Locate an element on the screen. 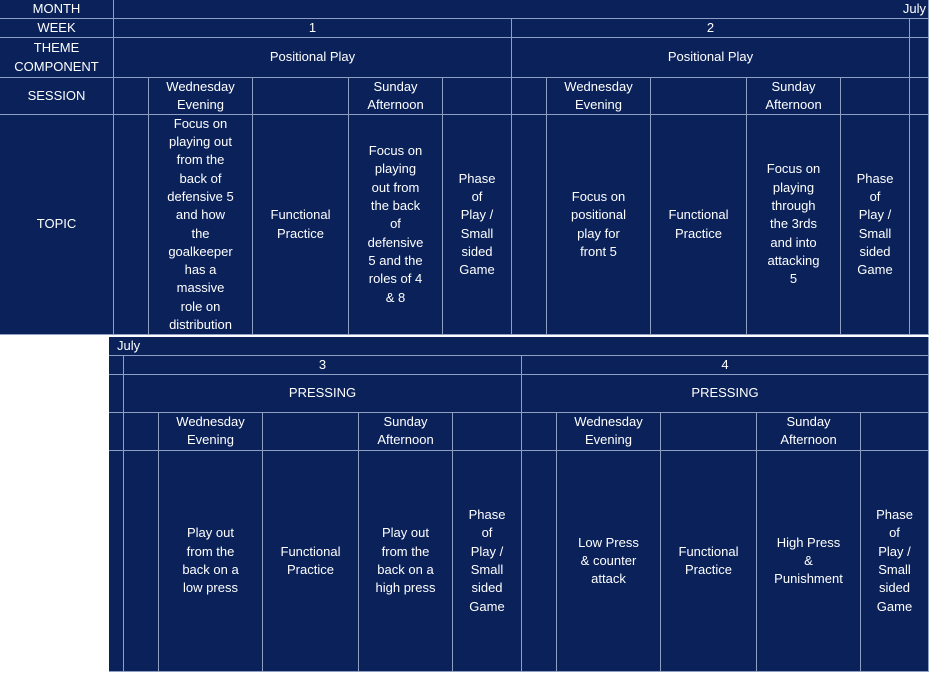 The image size is (929, 673). week-1-topic-phase: Phase of Play / Small sided Game is located at coordinates (477, 224).